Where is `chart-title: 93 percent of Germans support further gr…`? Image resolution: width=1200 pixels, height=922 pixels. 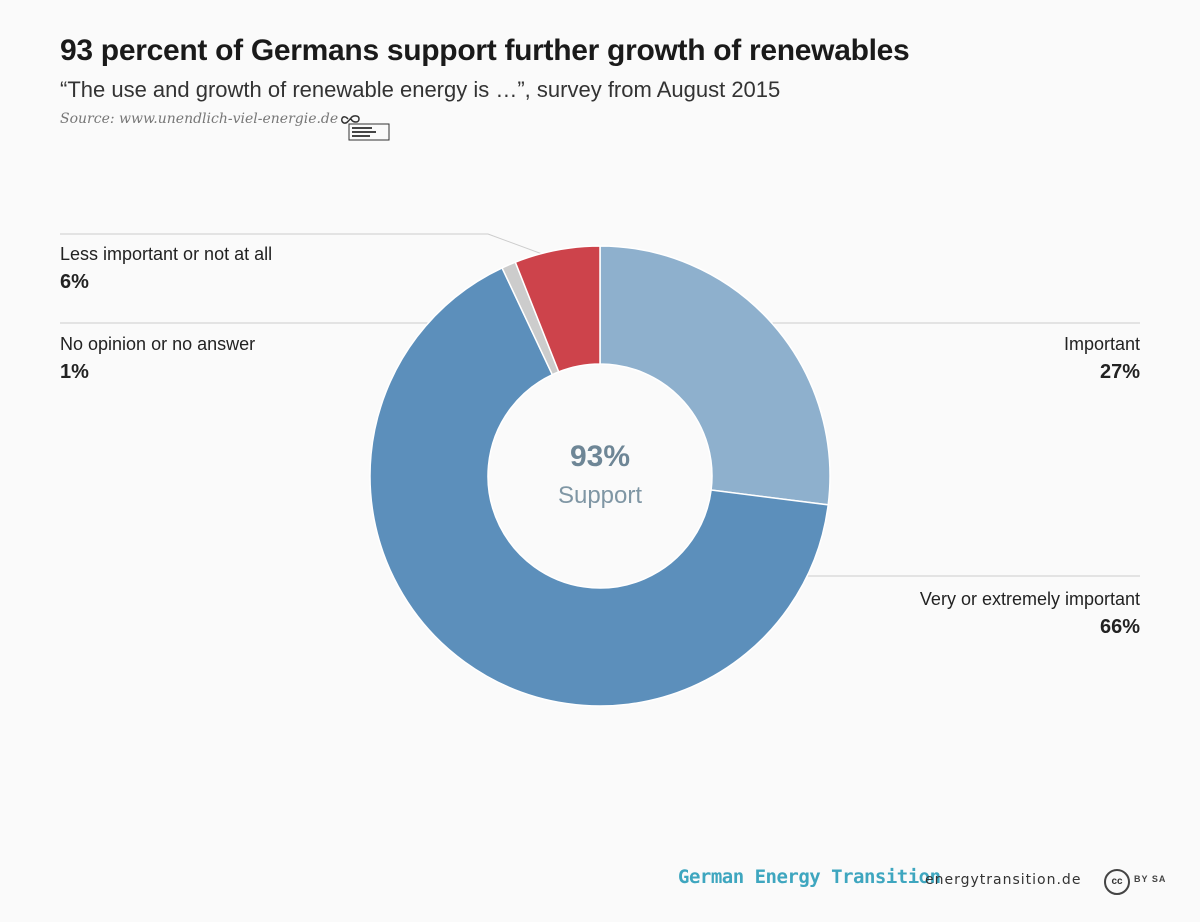 chart-title: 93 percent of Germans support further gr… is located at coordinates (485, 50).